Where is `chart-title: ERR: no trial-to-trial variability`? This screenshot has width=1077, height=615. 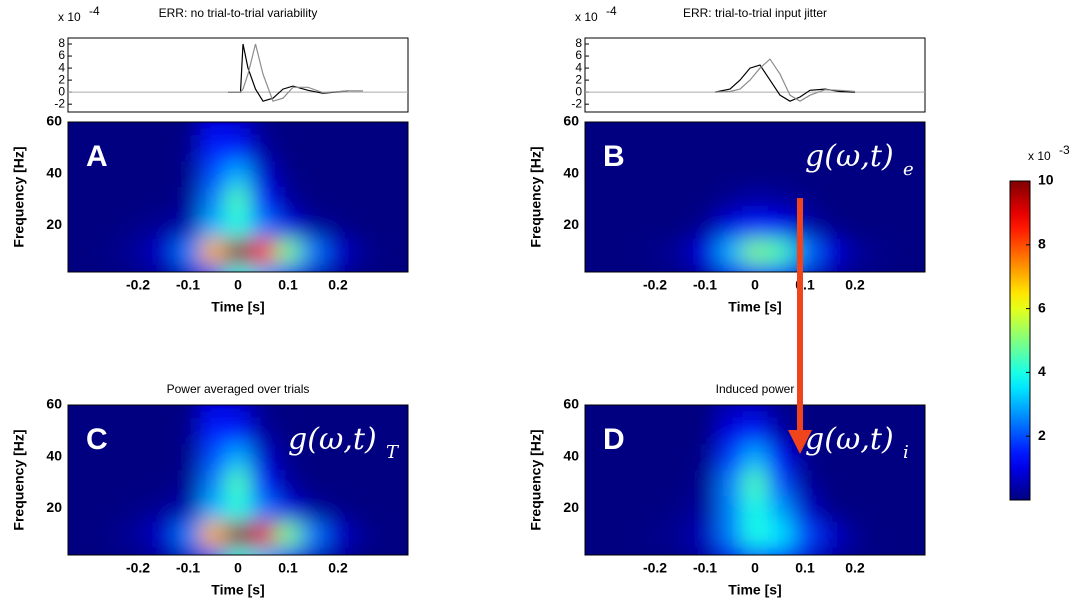 chart-title: ERR: no trial-to-trial variability is located at coordinates (238, 13).